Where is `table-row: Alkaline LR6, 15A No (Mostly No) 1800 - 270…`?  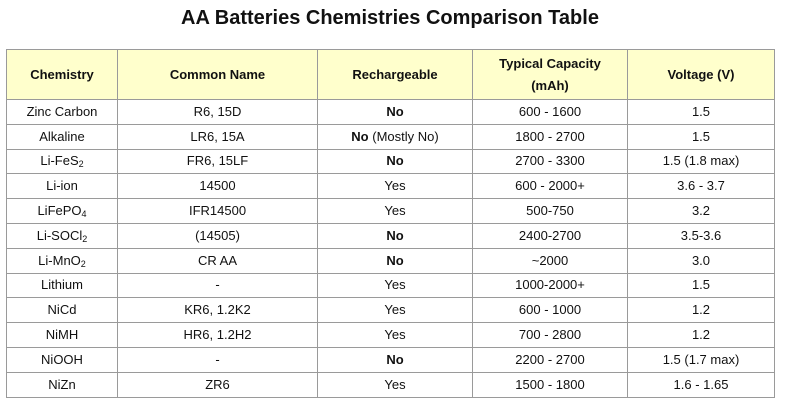
table-row: Alkaline LR6, 15A No (Mostly No) 1800 - 270… is located at coordinates (390, 136).